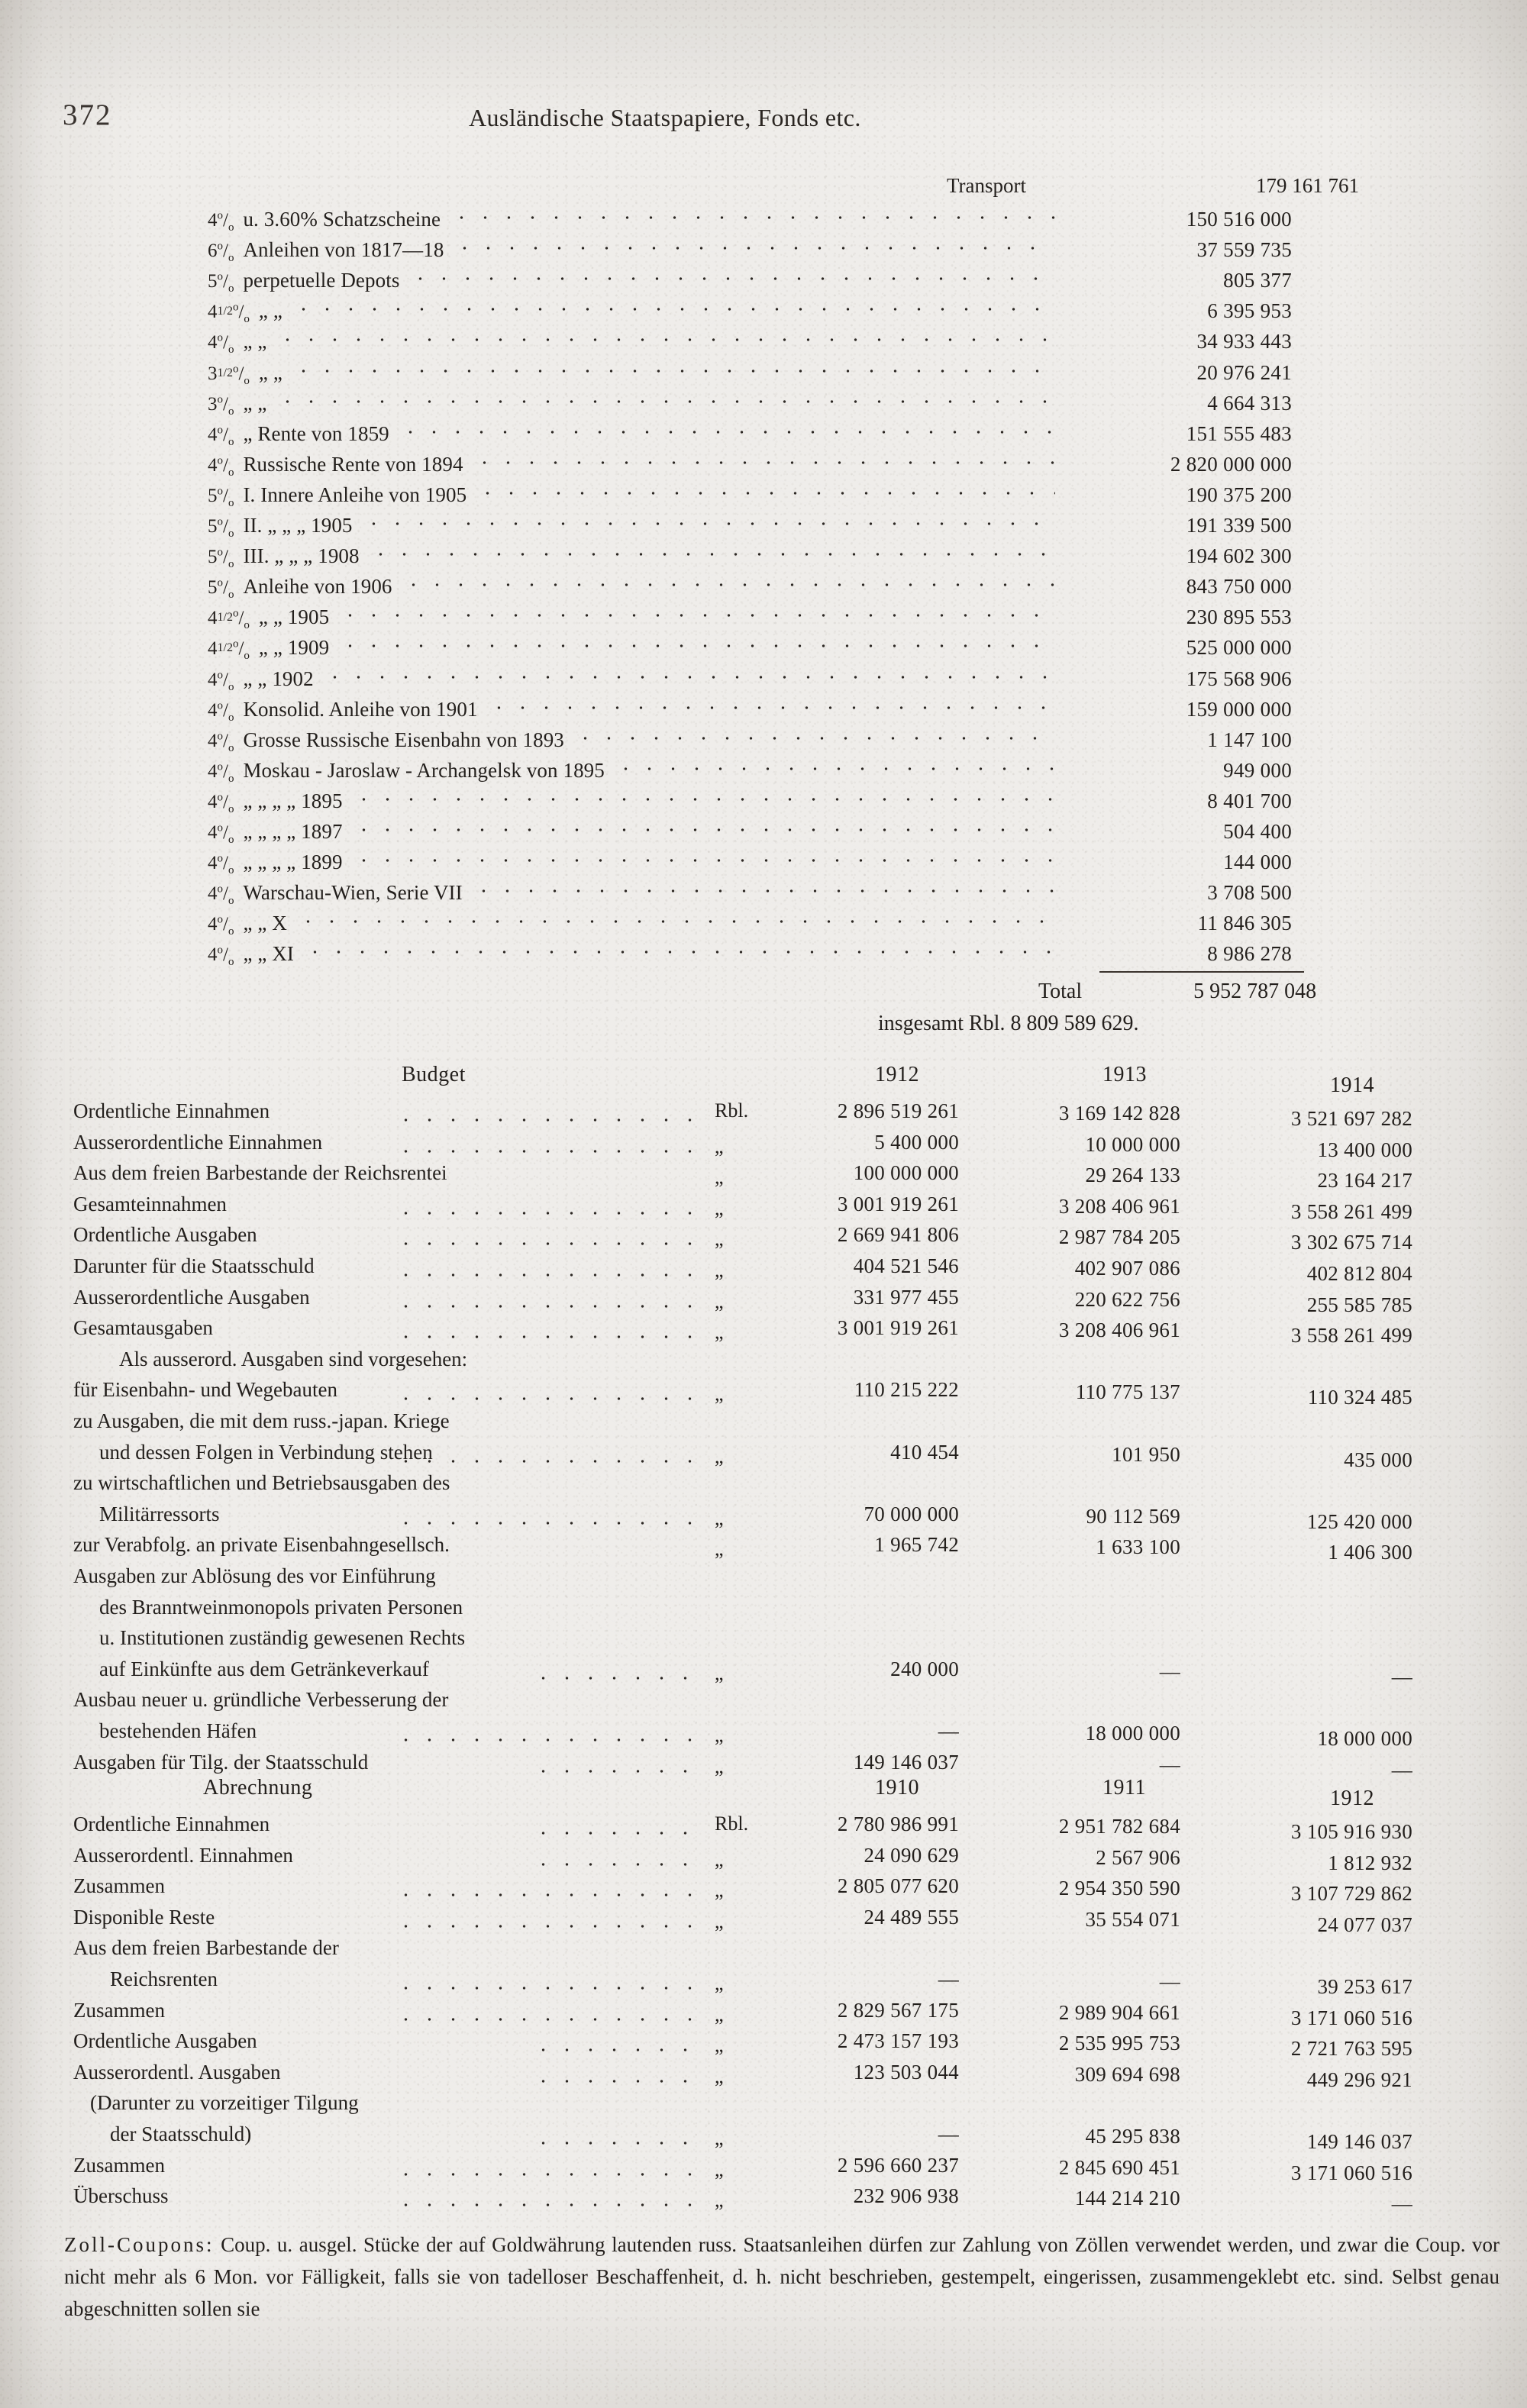 Image resolution: width=1527 pixels, height=2408 pixels. Describe the element at coordinates (321, 280) in the screenshot. I see `security-label: perpetuelle Depots` at that location.